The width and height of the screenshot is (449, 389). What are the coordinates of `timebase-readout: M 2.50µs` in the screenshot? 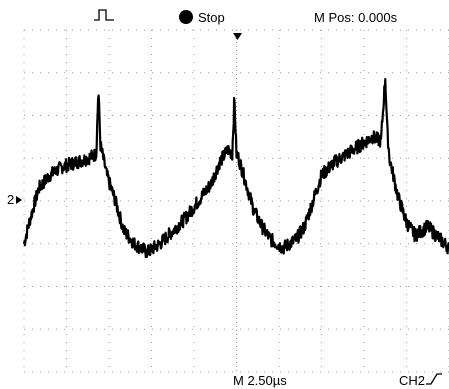 It's located at (260, 380).